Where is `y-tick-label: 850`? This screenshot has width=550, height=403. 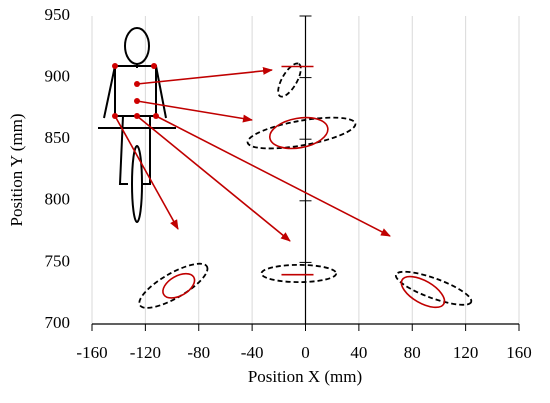 y-tick-label: 850 is located at coordinates (58, 137).